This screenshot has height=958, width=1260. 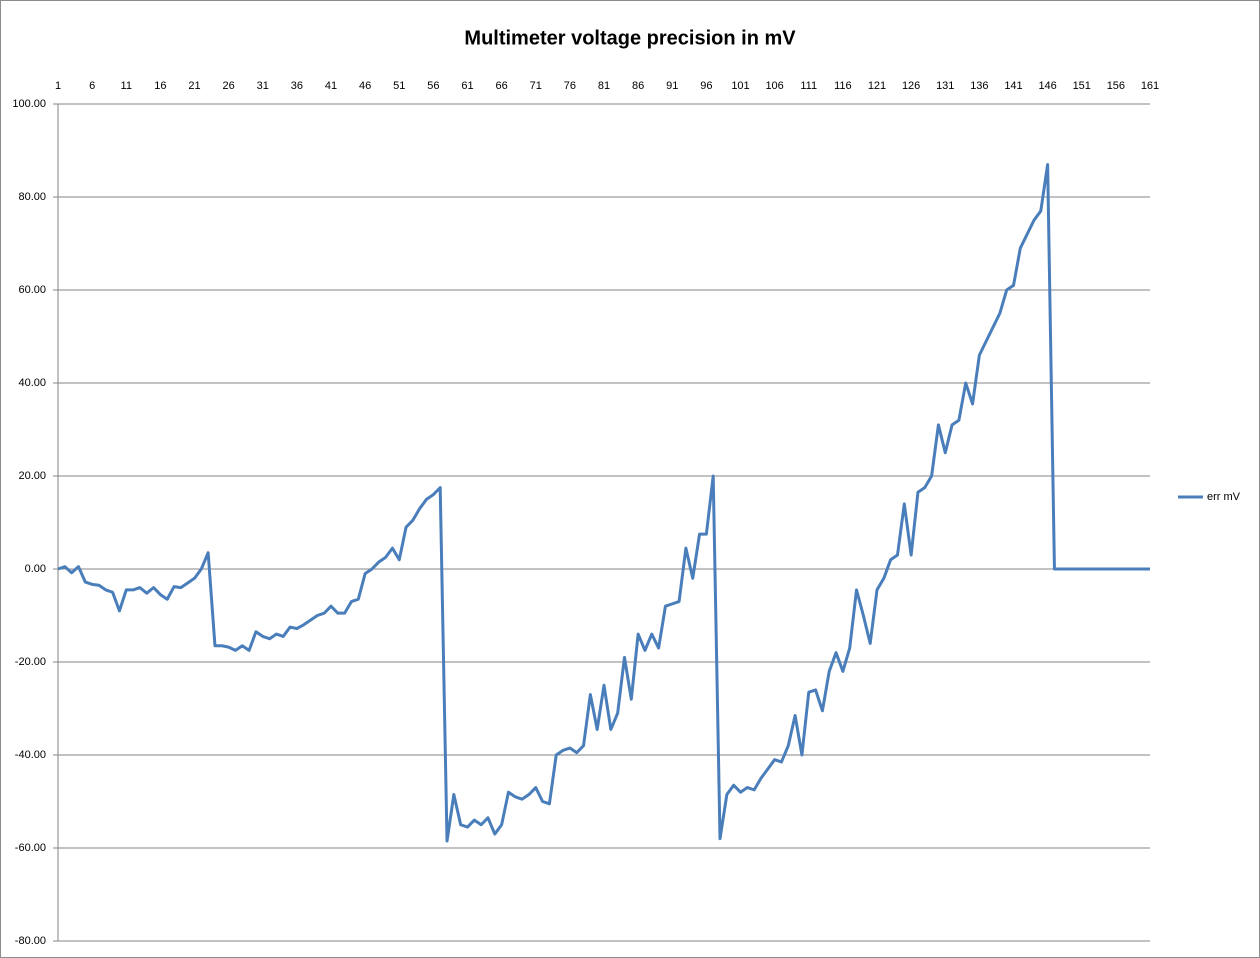 I want to click on x-tick-label: 131, so click(x=945, y=86).